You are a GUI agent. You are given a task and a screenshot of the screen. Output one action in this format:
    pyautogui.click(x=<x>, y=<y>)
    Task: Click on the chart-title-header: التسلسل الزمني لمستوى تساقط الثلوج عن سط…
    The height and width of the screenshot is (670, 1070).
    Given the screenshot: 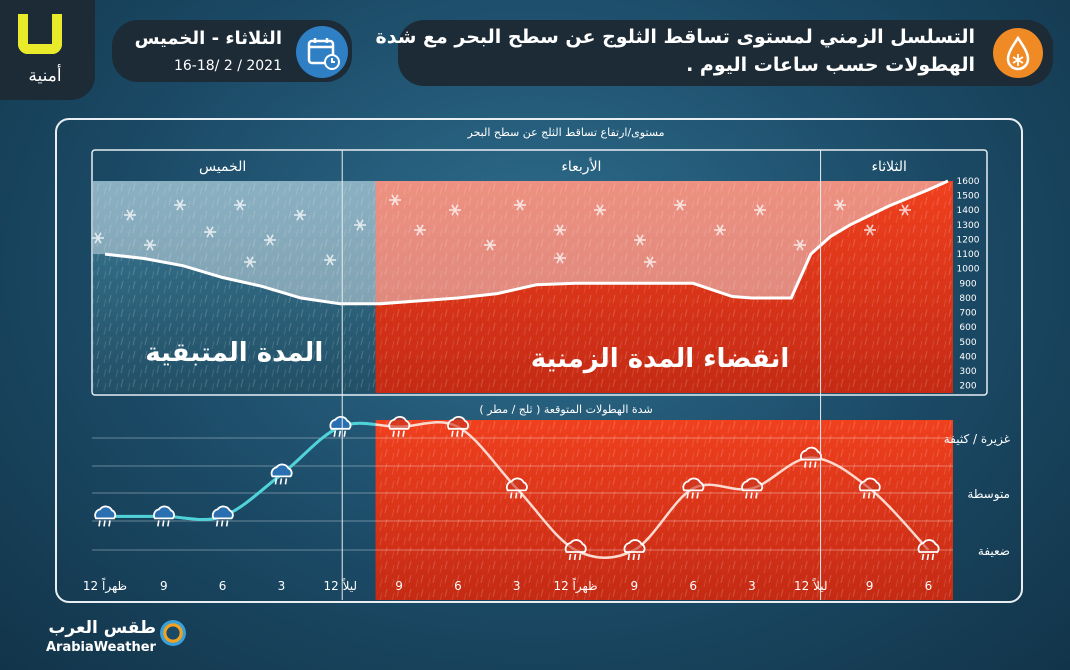 What is the action you would take?
    pyautogui.click(x=714, y=53)
    